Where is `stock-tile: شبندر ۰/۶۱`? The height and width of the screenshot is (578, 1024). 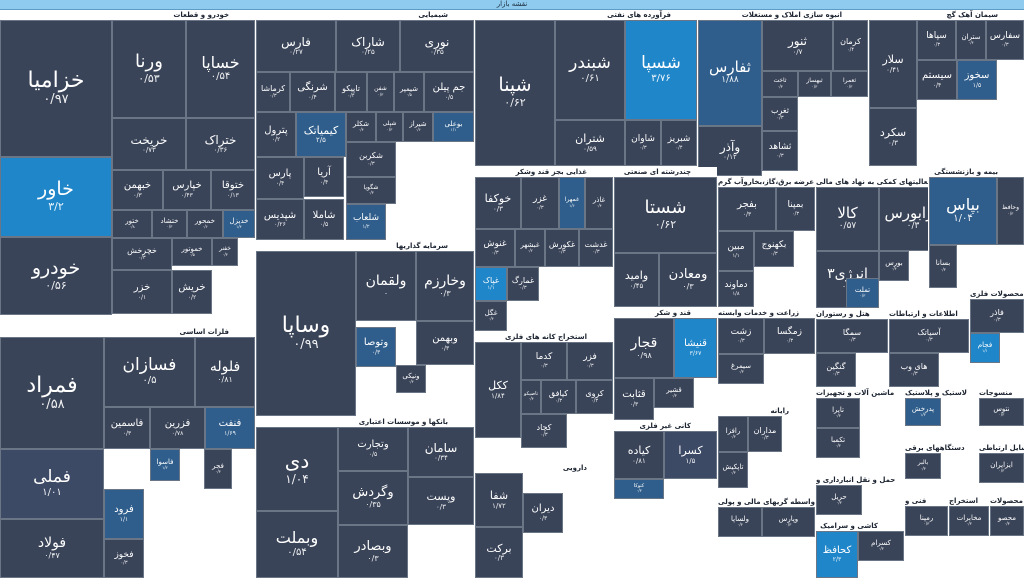 stock-tile: شبندر ۰/۶۱ is located at coordinates (590, 70).